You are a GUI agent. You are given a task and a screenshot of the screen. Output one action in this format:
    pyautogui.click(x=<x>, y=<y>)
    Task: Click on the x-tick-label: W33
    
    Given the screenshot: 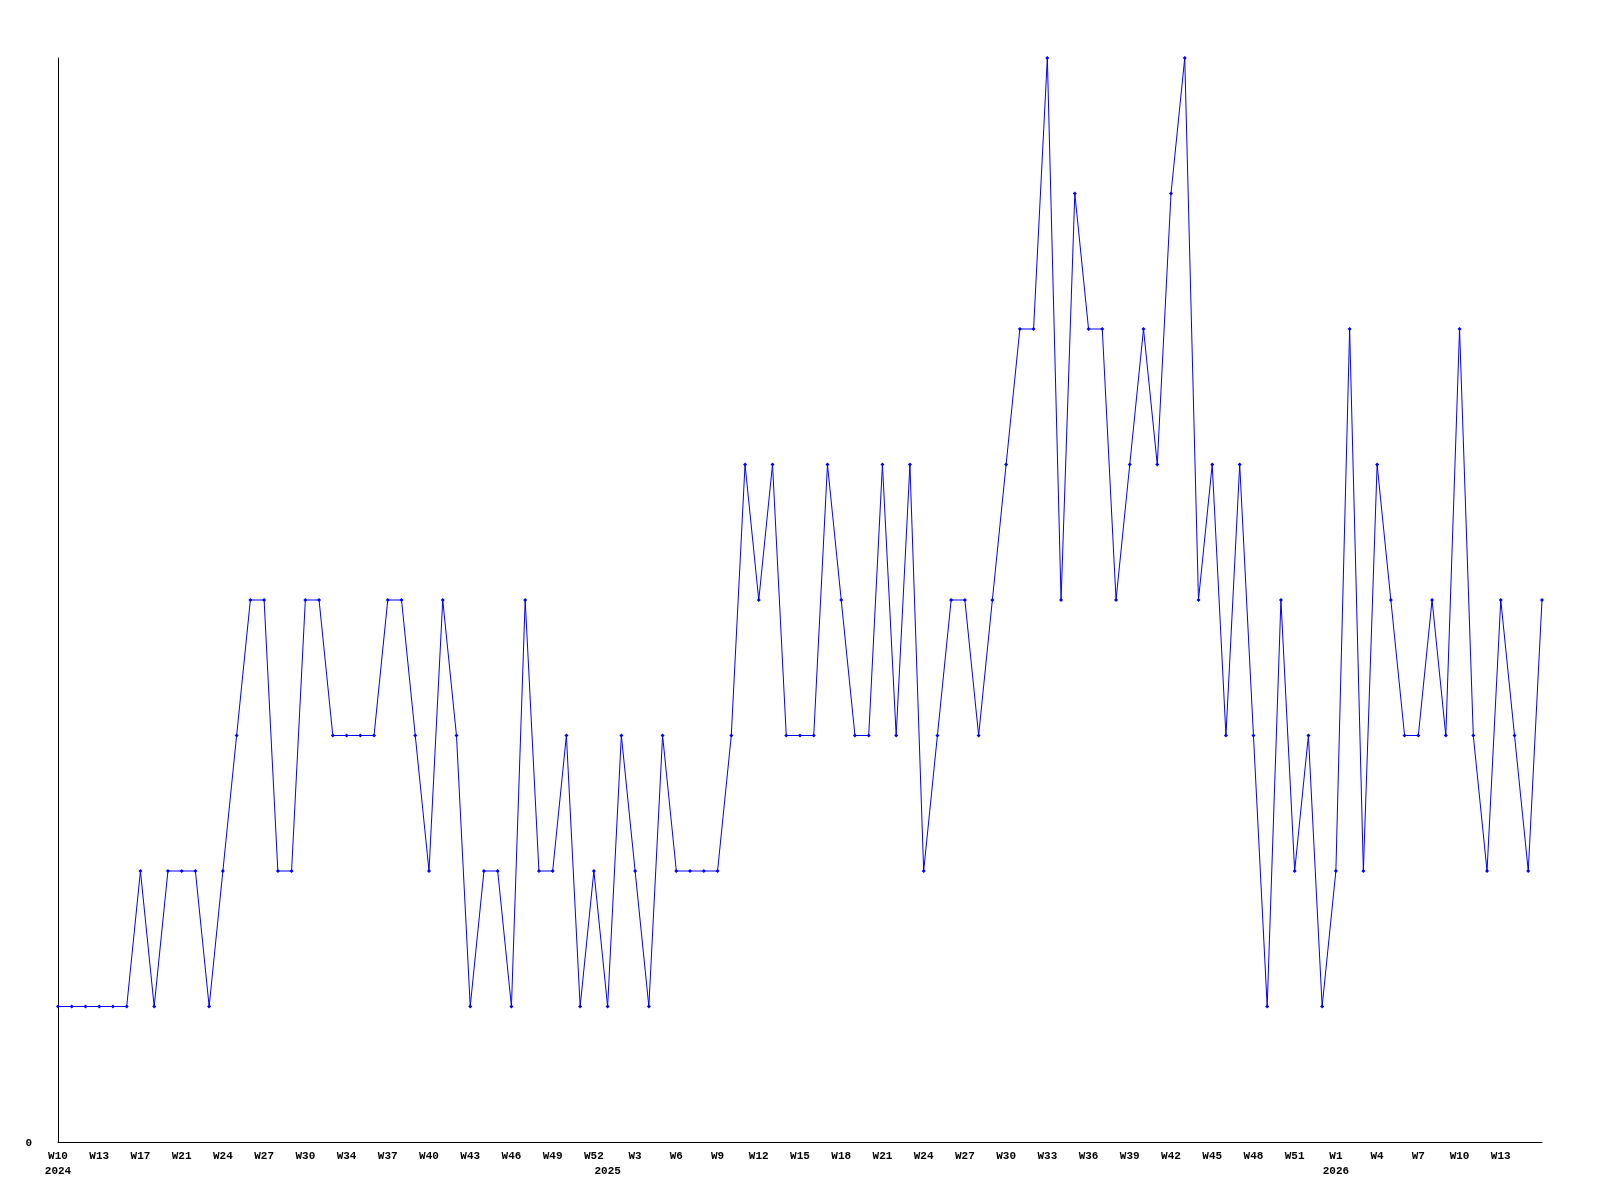 What is the action you would take?
    pyautogui.click(x=1047, y=1155)
    